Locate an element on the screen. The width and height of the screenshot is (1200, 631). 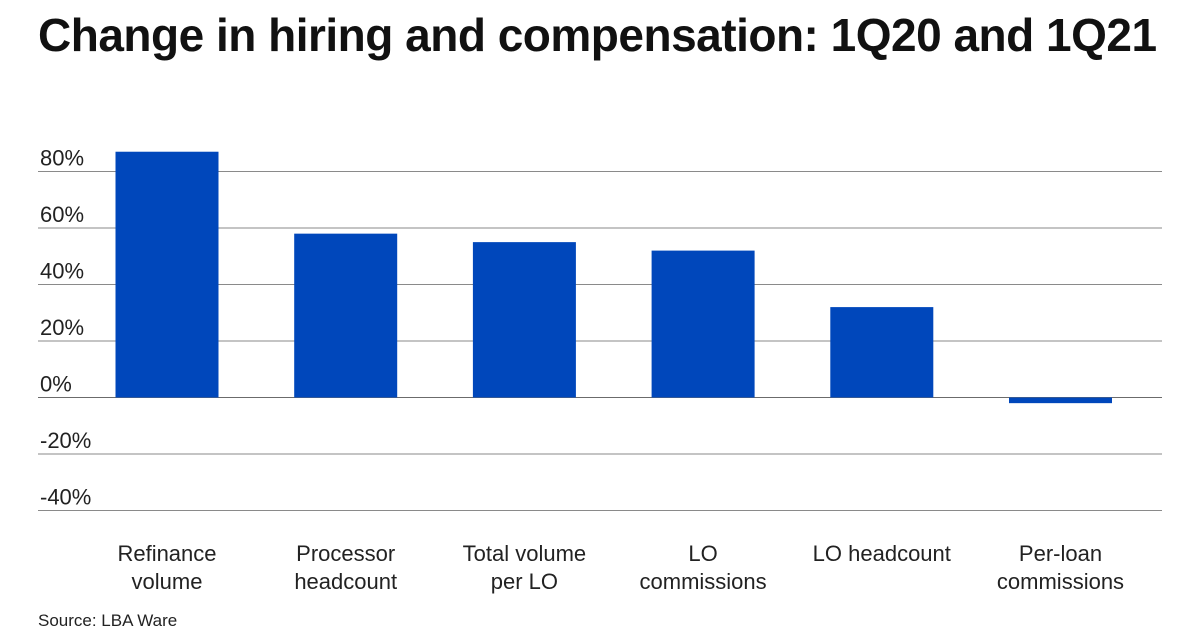
y-axis-tick-labels: 80% 60% 40% 20% 0% -20% -40% is located at coordinates (65, 328).